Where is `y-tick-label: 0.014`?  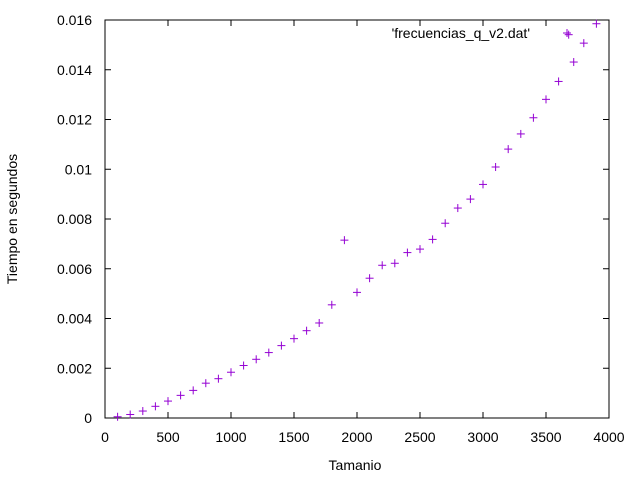
y-tick-label: 0.014 is located at coordinates (74, 70).